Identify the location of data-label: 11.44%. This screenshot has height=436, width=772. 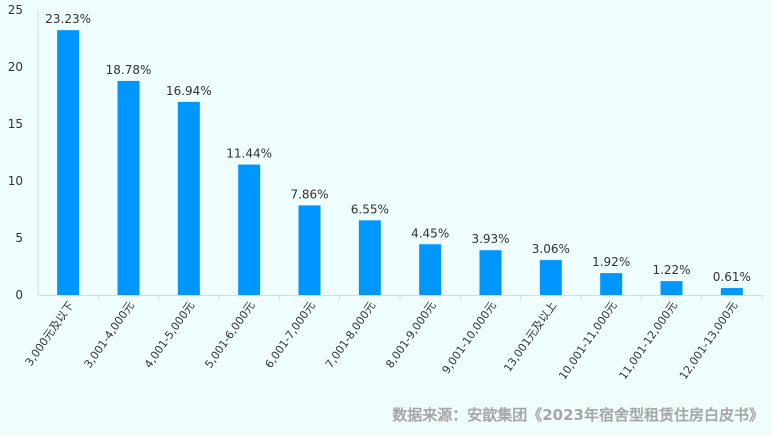
(249, 154).